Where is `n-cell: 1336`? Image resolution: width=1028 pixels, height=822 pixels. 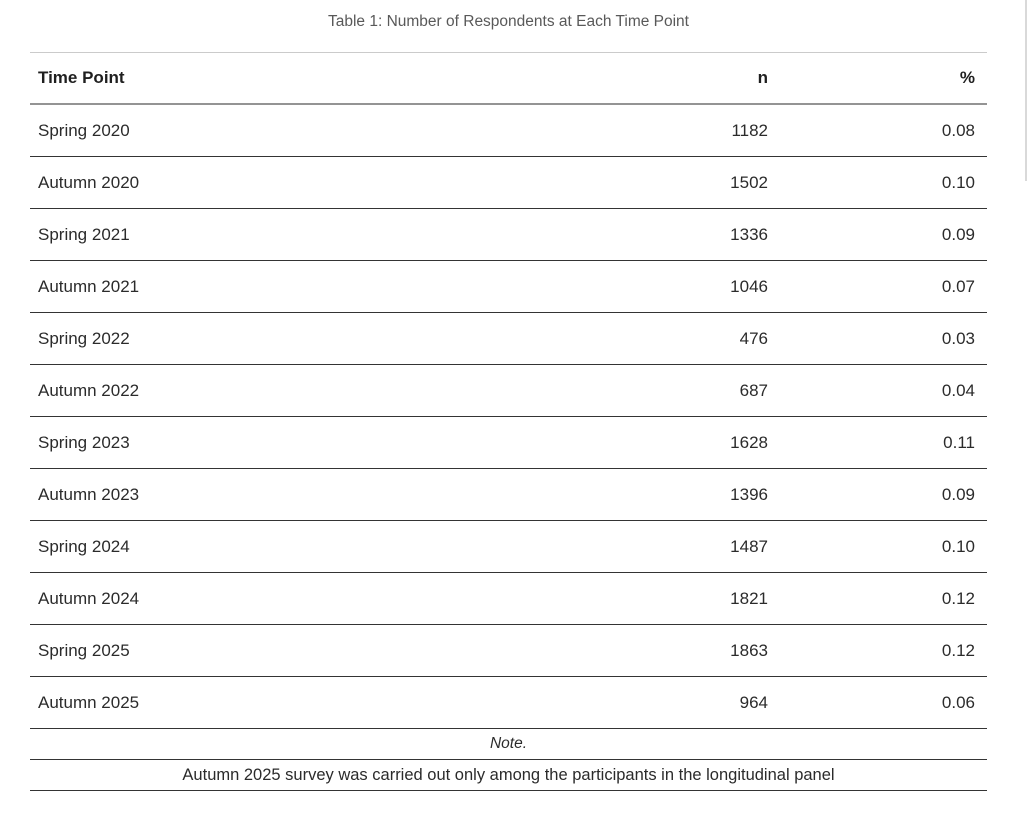
n-cell: 1336 is located at coordinates (679, 234).